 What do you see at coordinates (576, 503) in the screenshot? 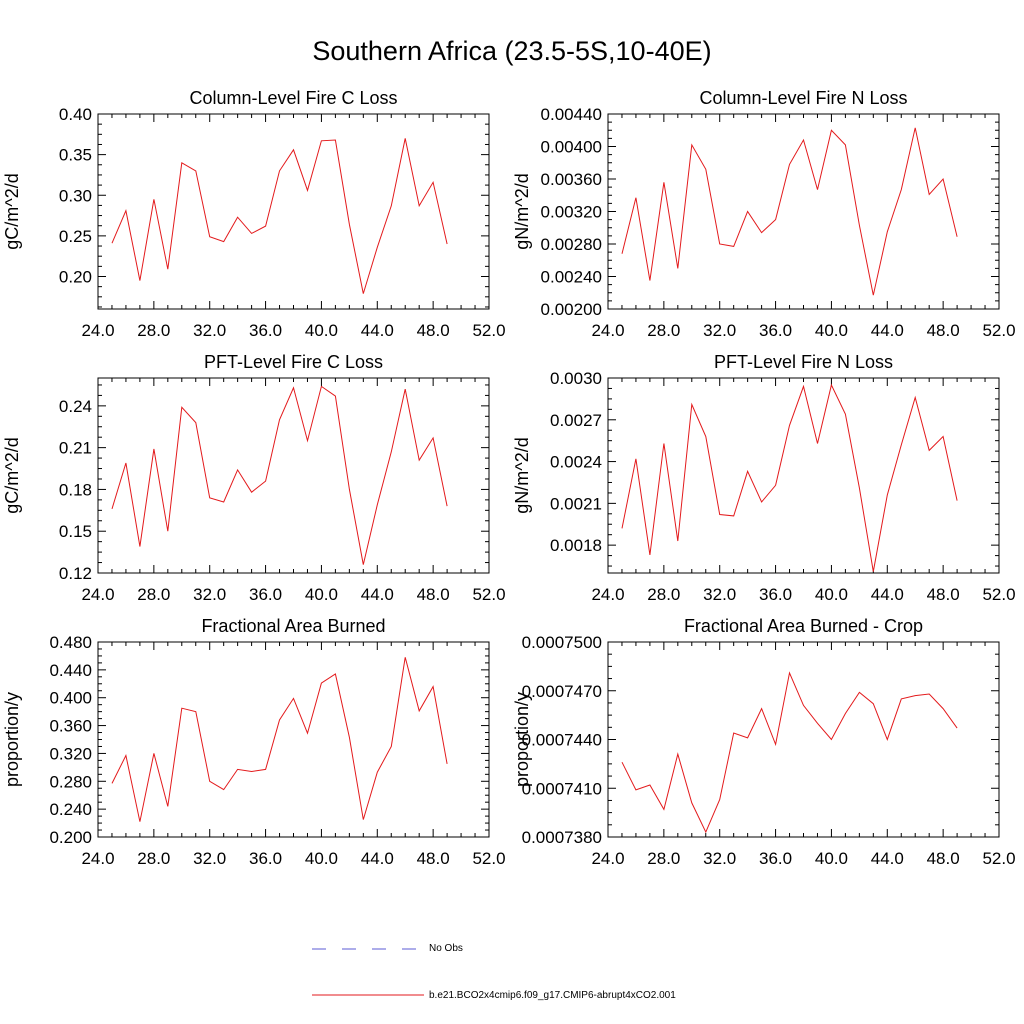
I see `y-tick-label: 0.0021` at bounding box center [576, 503].